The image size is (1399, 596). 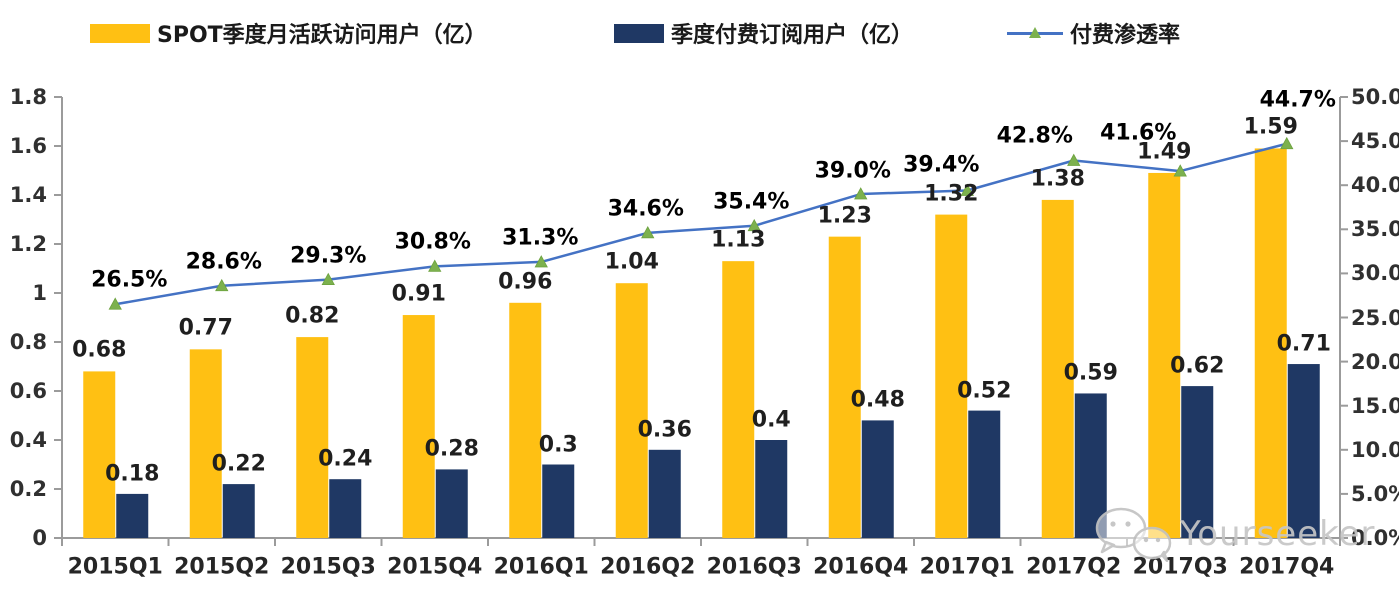 What do you see at coordinates (558, 444) in the screenshot?
I see `subscribers-value-label: 0.3` at bounding box center [558, 444].